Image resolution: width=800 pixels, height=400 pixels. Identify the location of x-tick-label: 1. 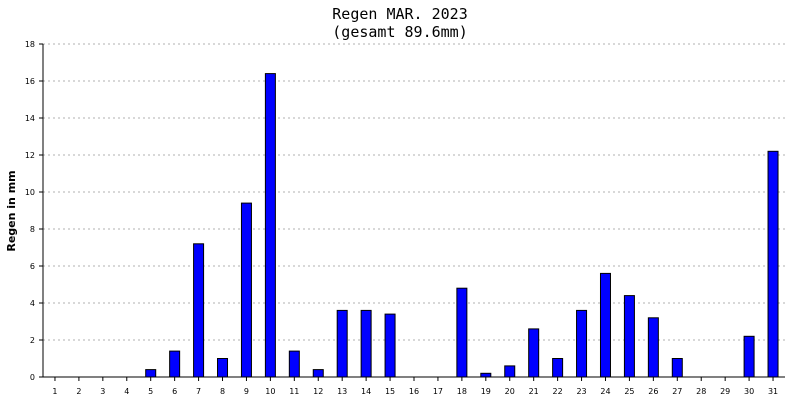
(54, 391).